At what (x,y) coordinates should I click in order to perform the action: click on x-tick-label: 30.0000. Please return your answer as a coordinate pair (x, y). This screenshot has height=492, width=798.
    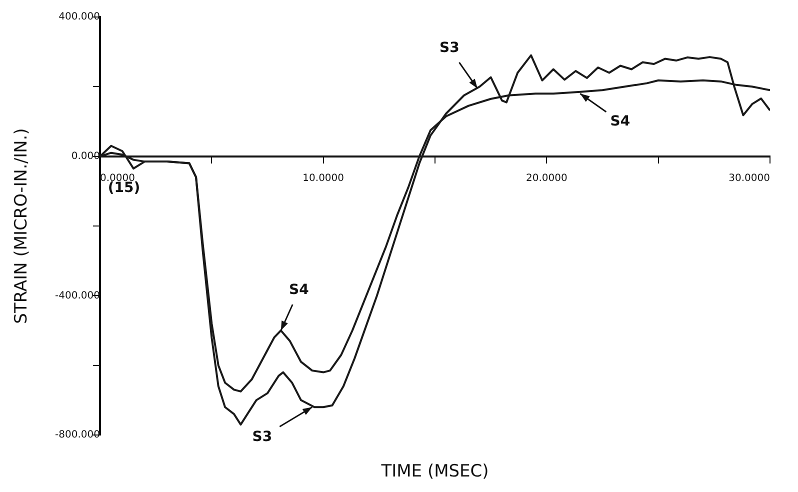
    Looking at the image, I should click on (749, 178).